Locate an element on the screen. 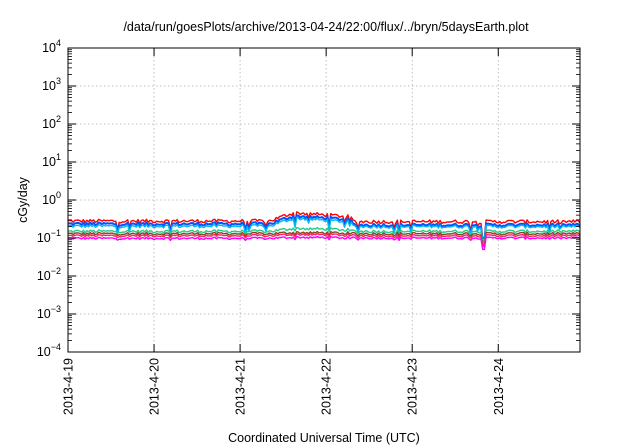  y-tick-label: 10⁻⁴ is located at coordinates (49, 350).